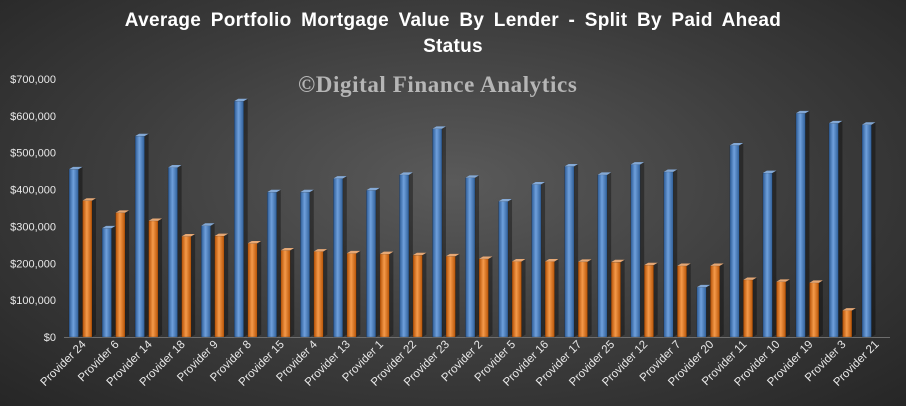  I want to click on y-tick-label: $600,000, so click(33, 117).